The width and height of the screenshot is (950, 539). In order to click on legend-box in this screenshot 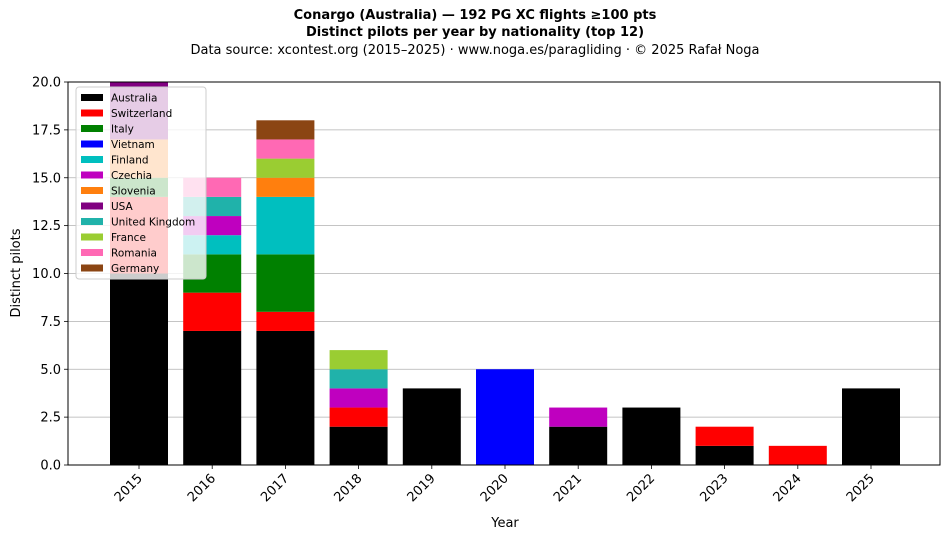, I will do `click(141, 183)`.